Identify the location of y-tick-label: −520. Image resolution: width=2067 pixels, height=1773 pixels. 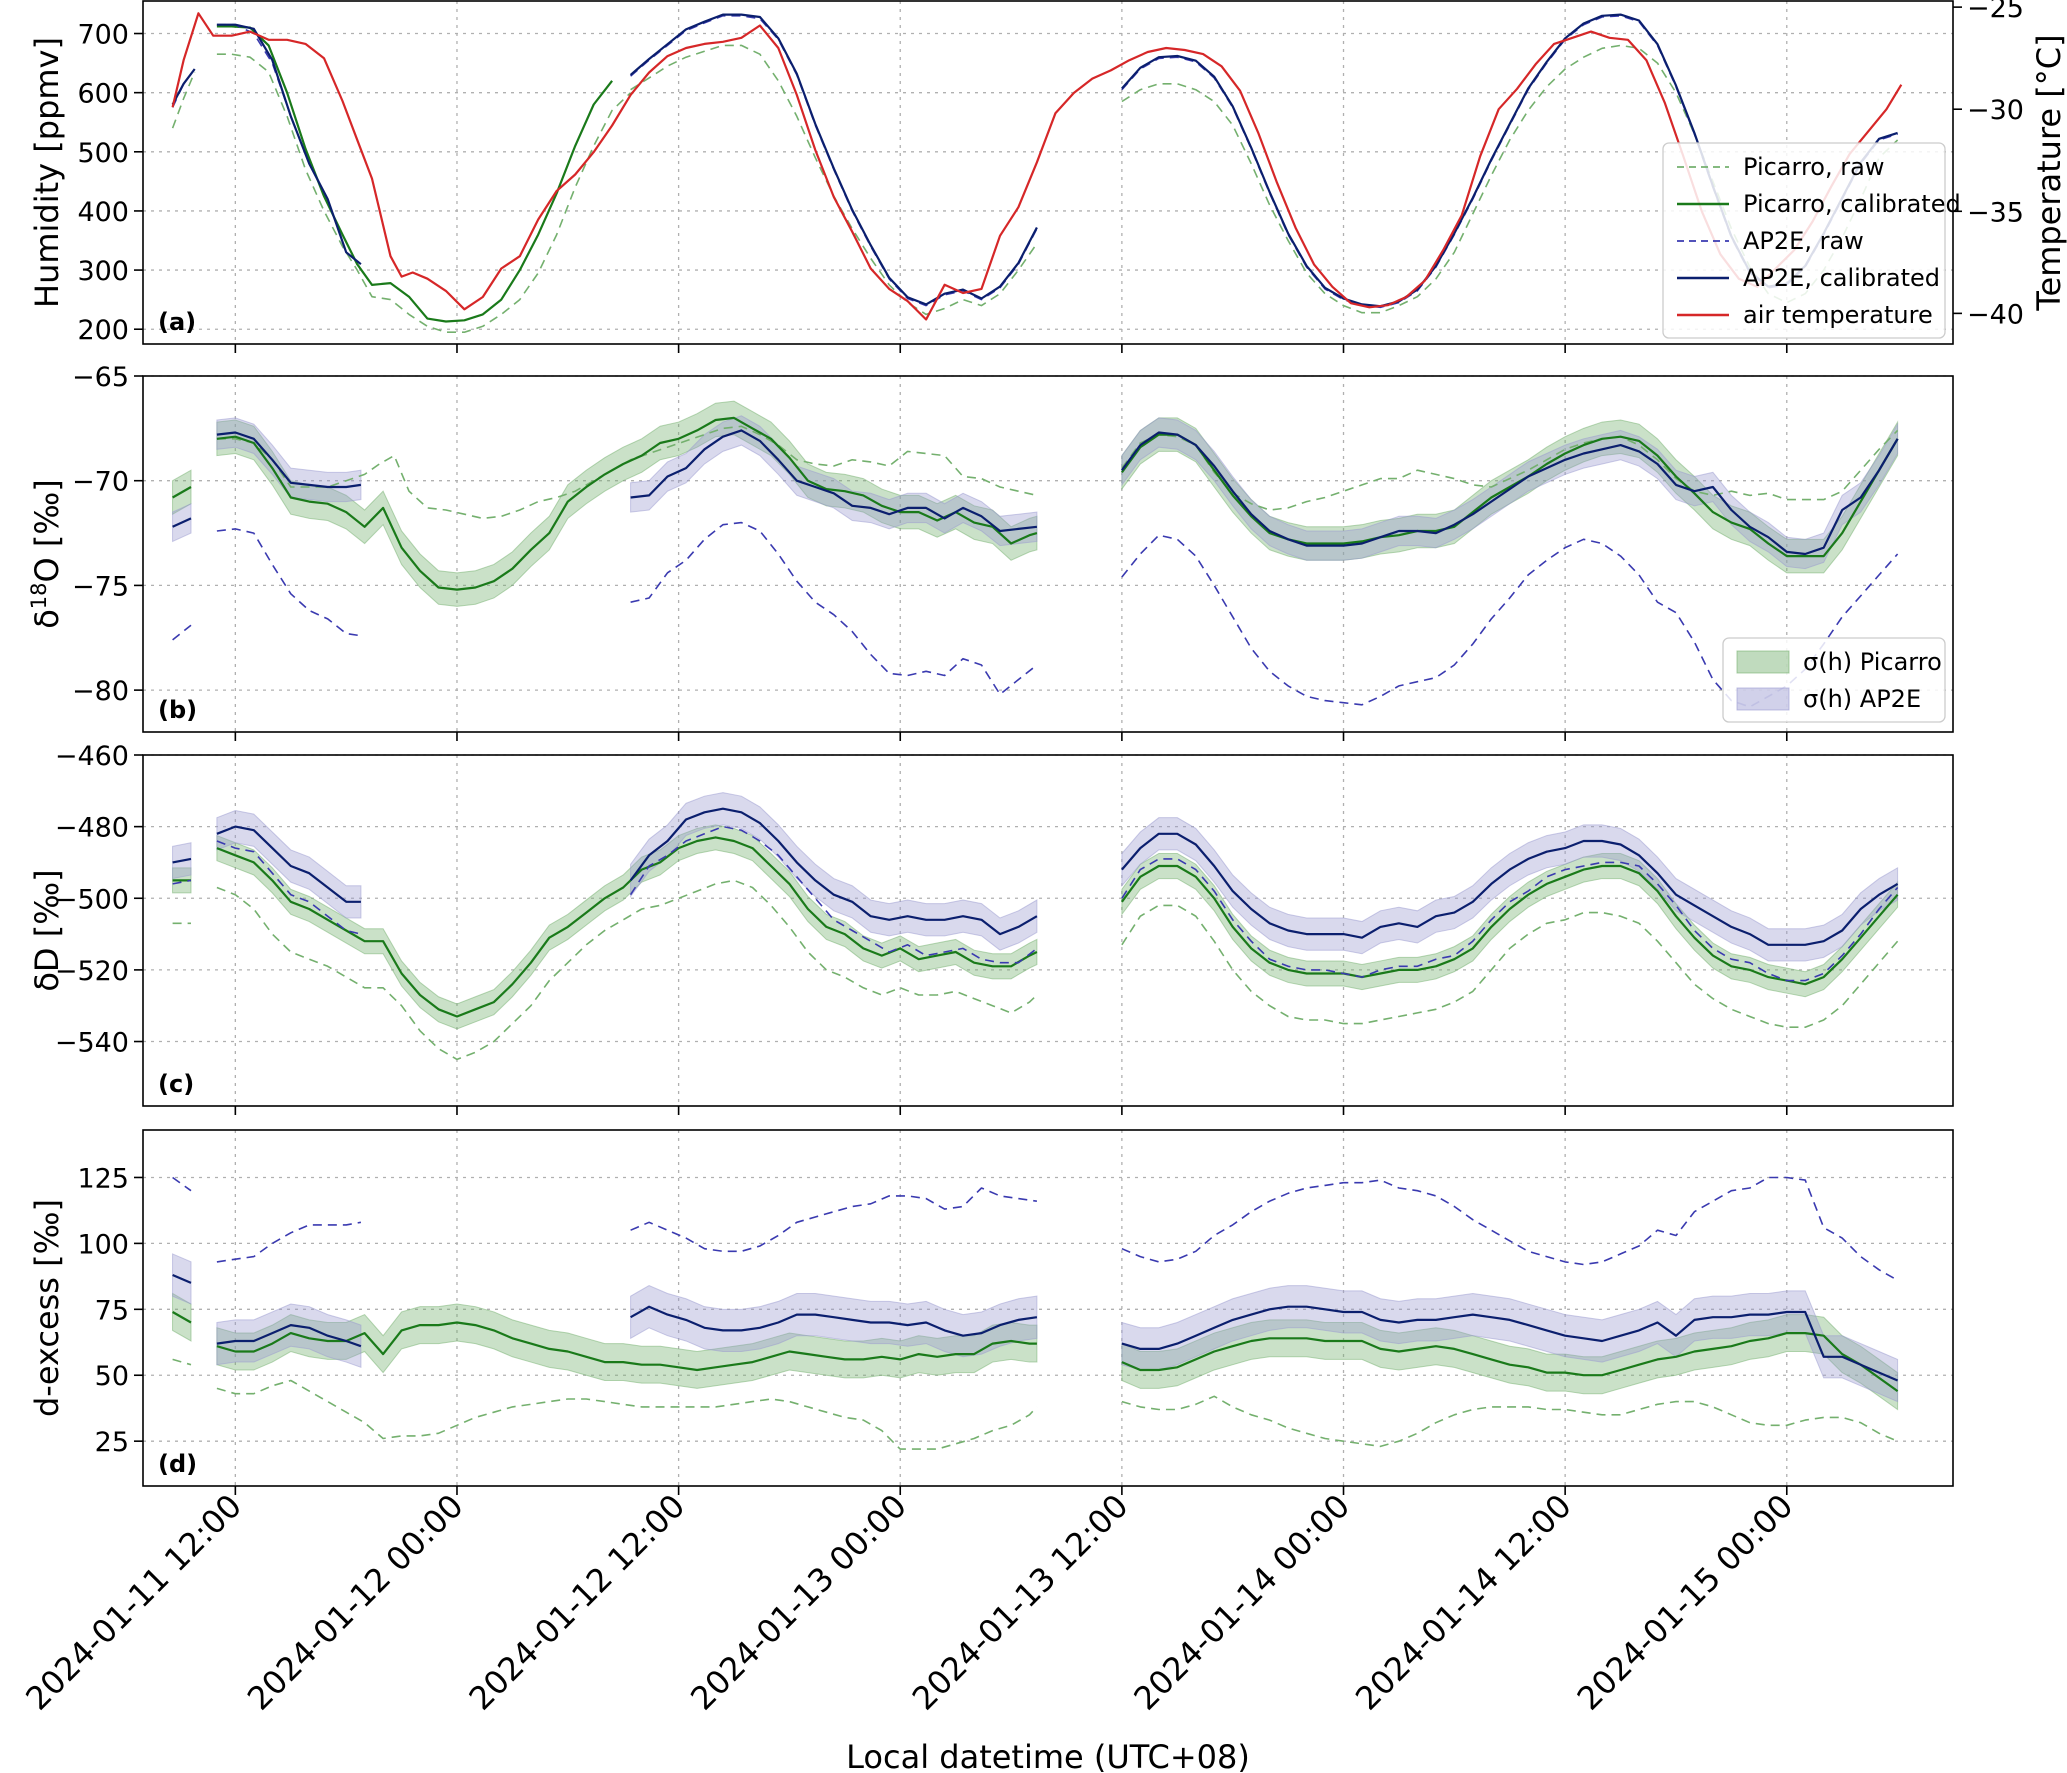
(92, 971).